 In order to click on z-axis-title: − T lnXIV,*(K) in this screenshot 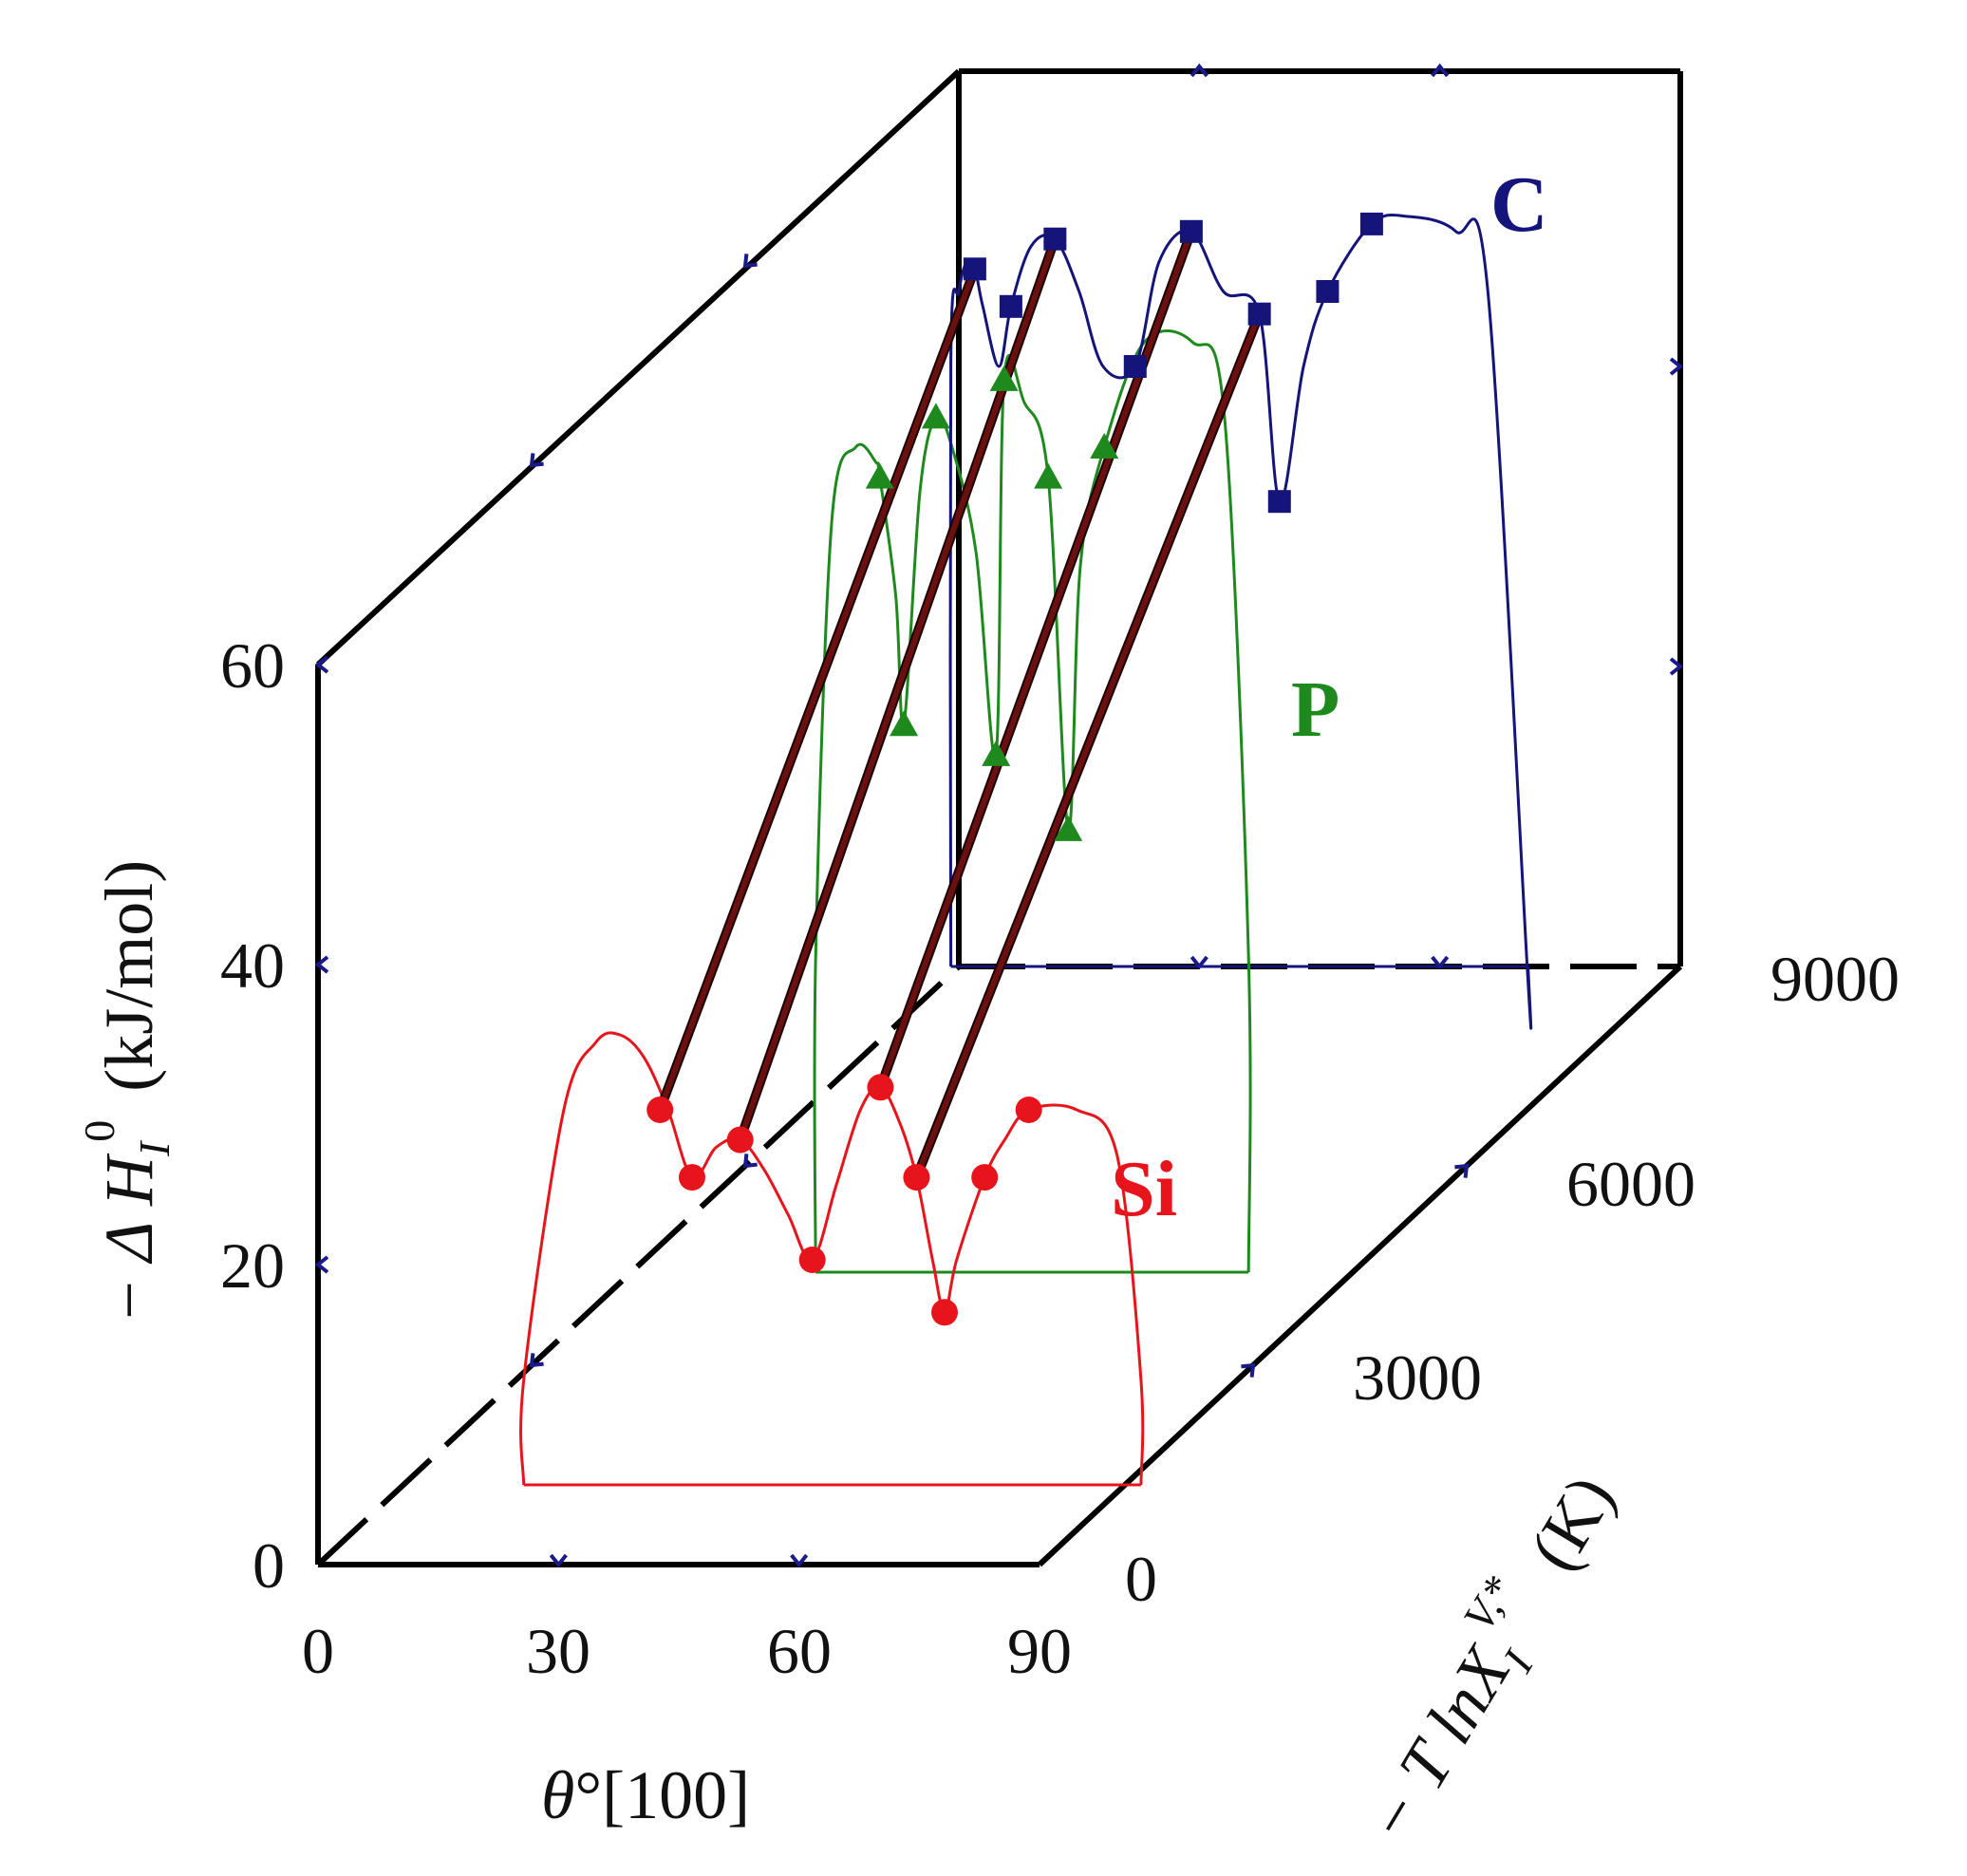, I will do `click(1488, 1658)`.